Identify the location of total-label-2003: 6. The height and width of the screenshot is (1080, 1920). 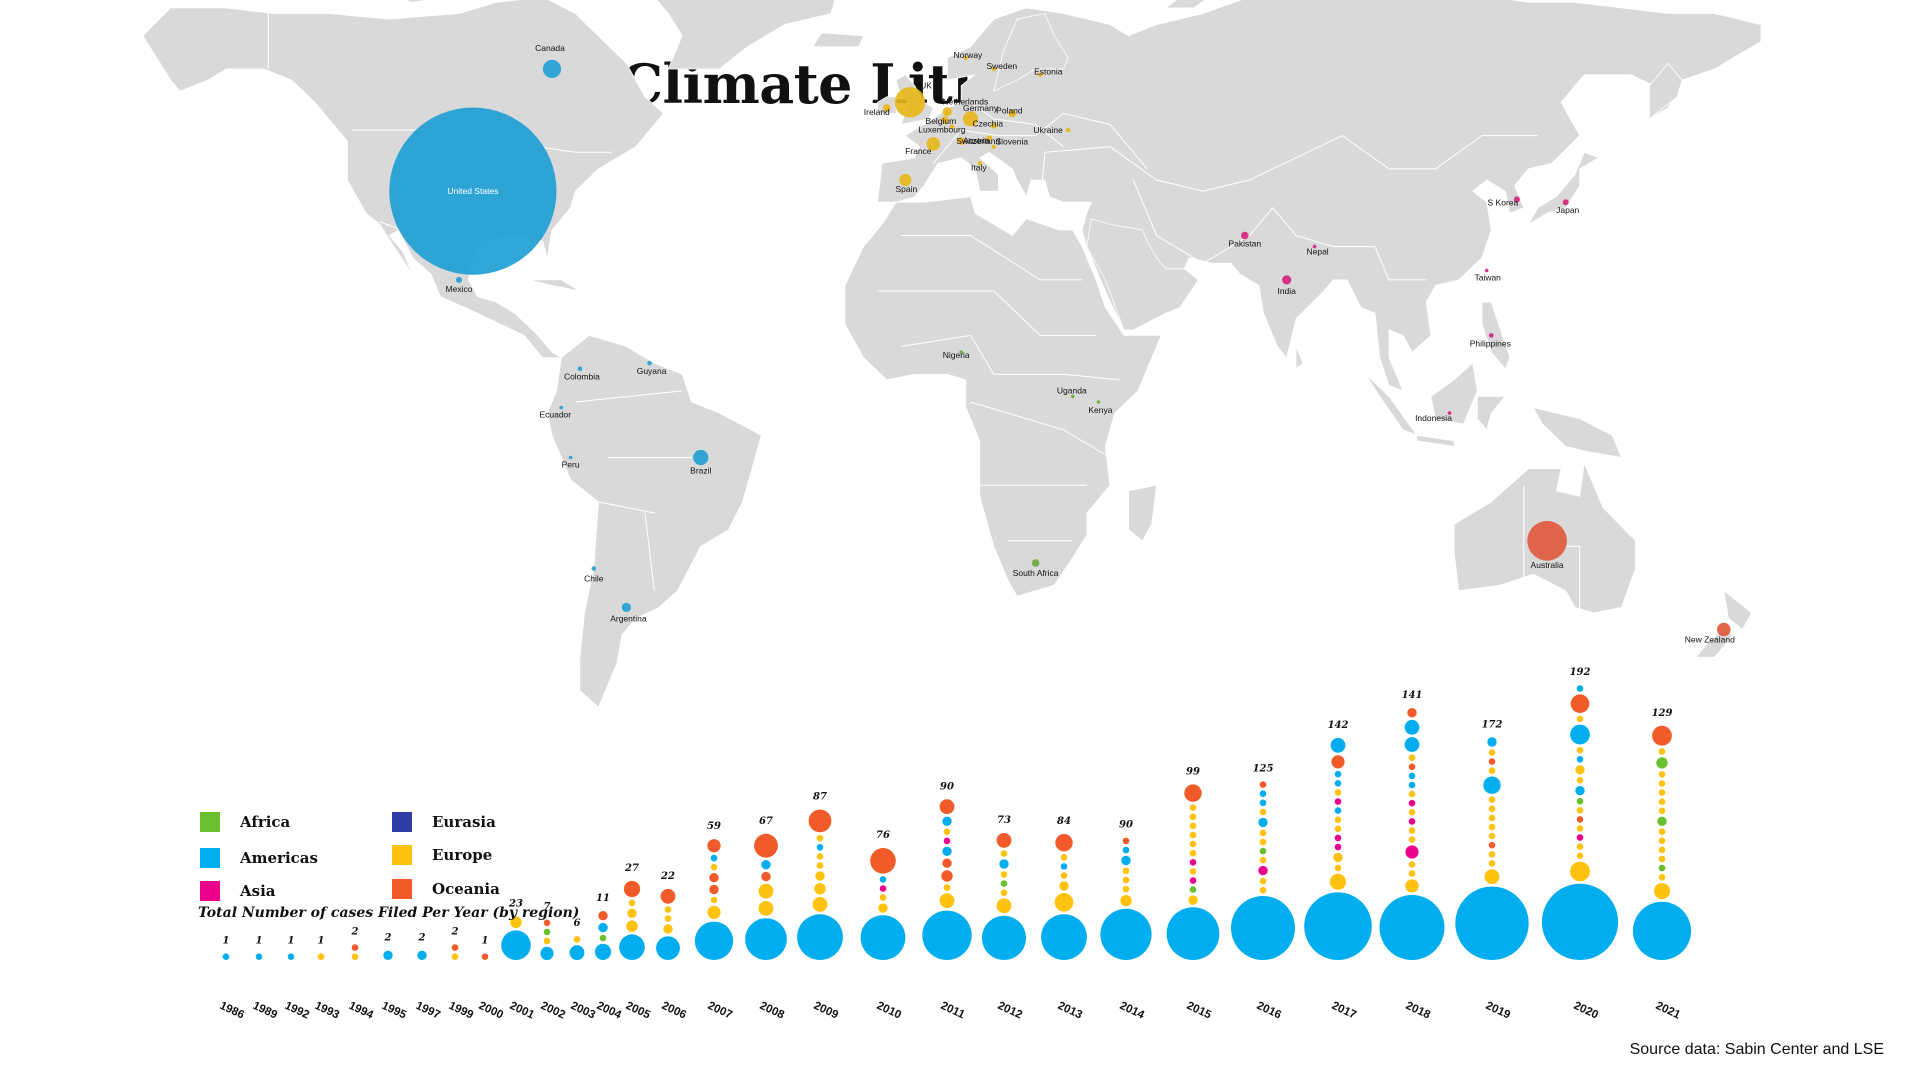
(577, 923).